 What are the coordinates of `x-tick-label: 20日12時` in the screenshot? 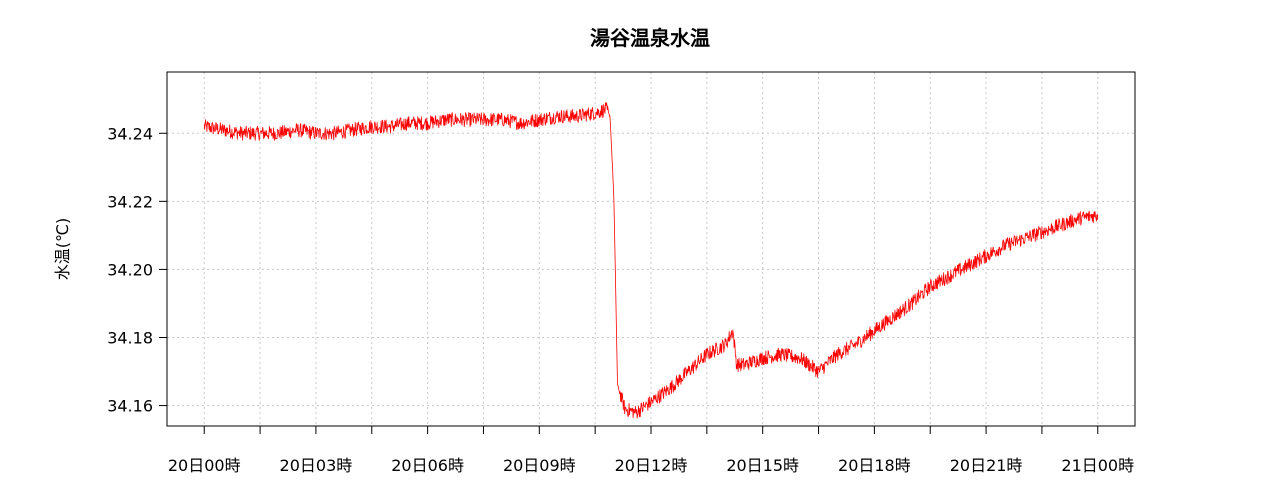 It's located at (651, 465).